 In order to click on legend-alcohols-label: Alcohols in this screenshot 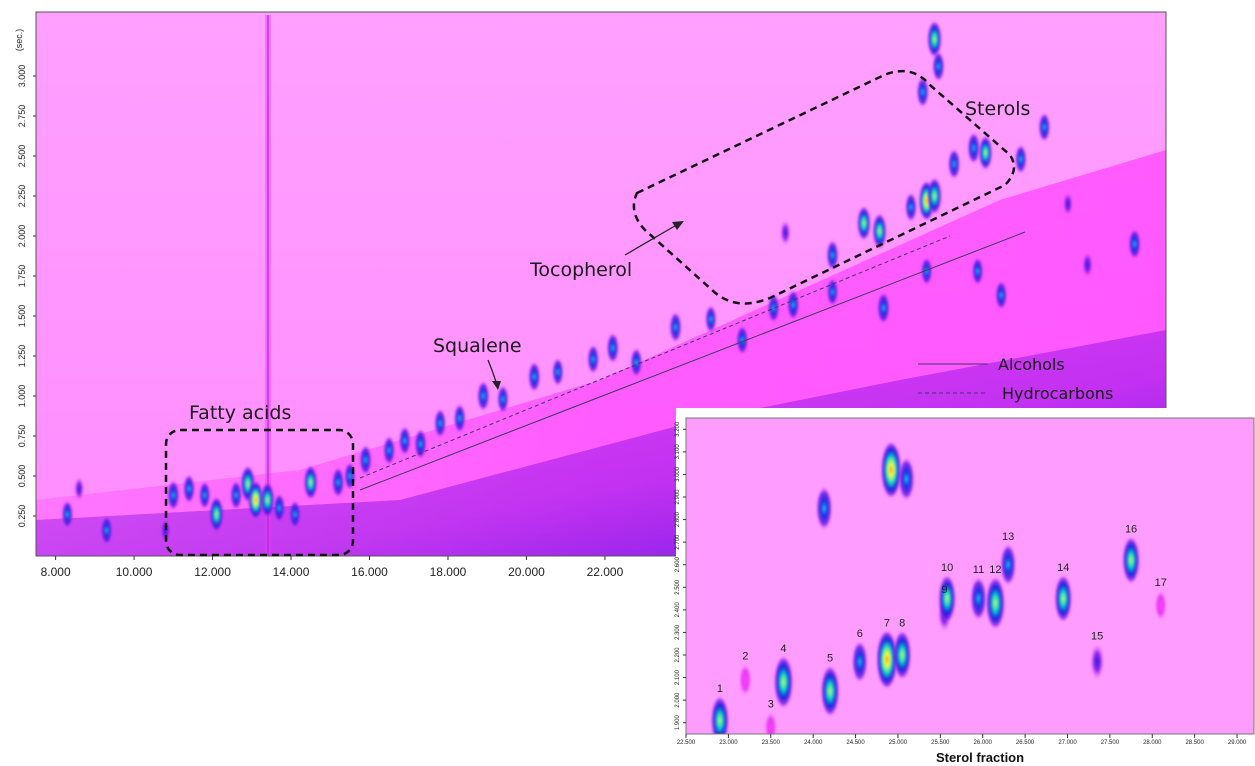, I will do `click(1031, 364)`.